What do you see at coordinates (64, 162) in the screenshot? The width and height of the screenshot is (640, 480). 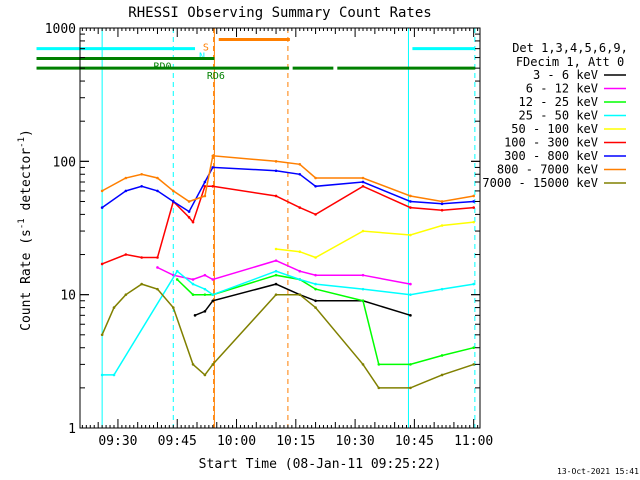 I see `y-tick-label: 100` at bounding box center [64, 162].